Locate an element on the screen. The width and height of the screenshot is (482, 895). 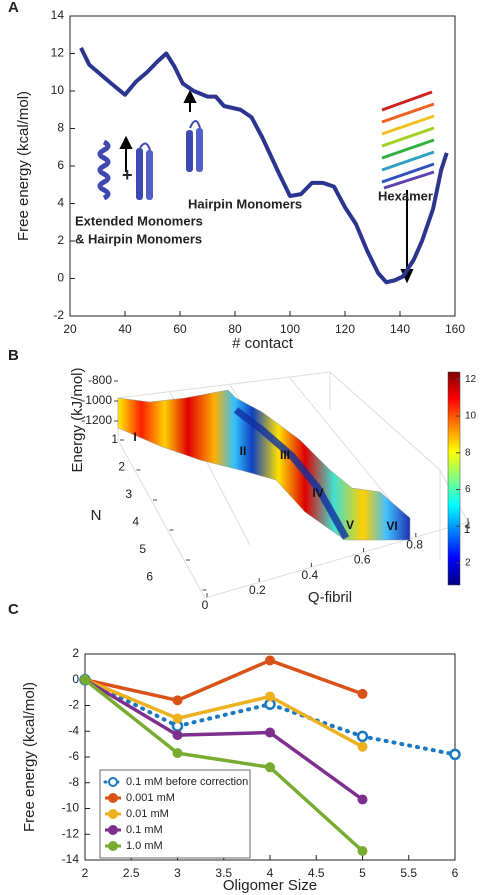
colorbar-tick-label: 10 is located at coordinates (471, 416).